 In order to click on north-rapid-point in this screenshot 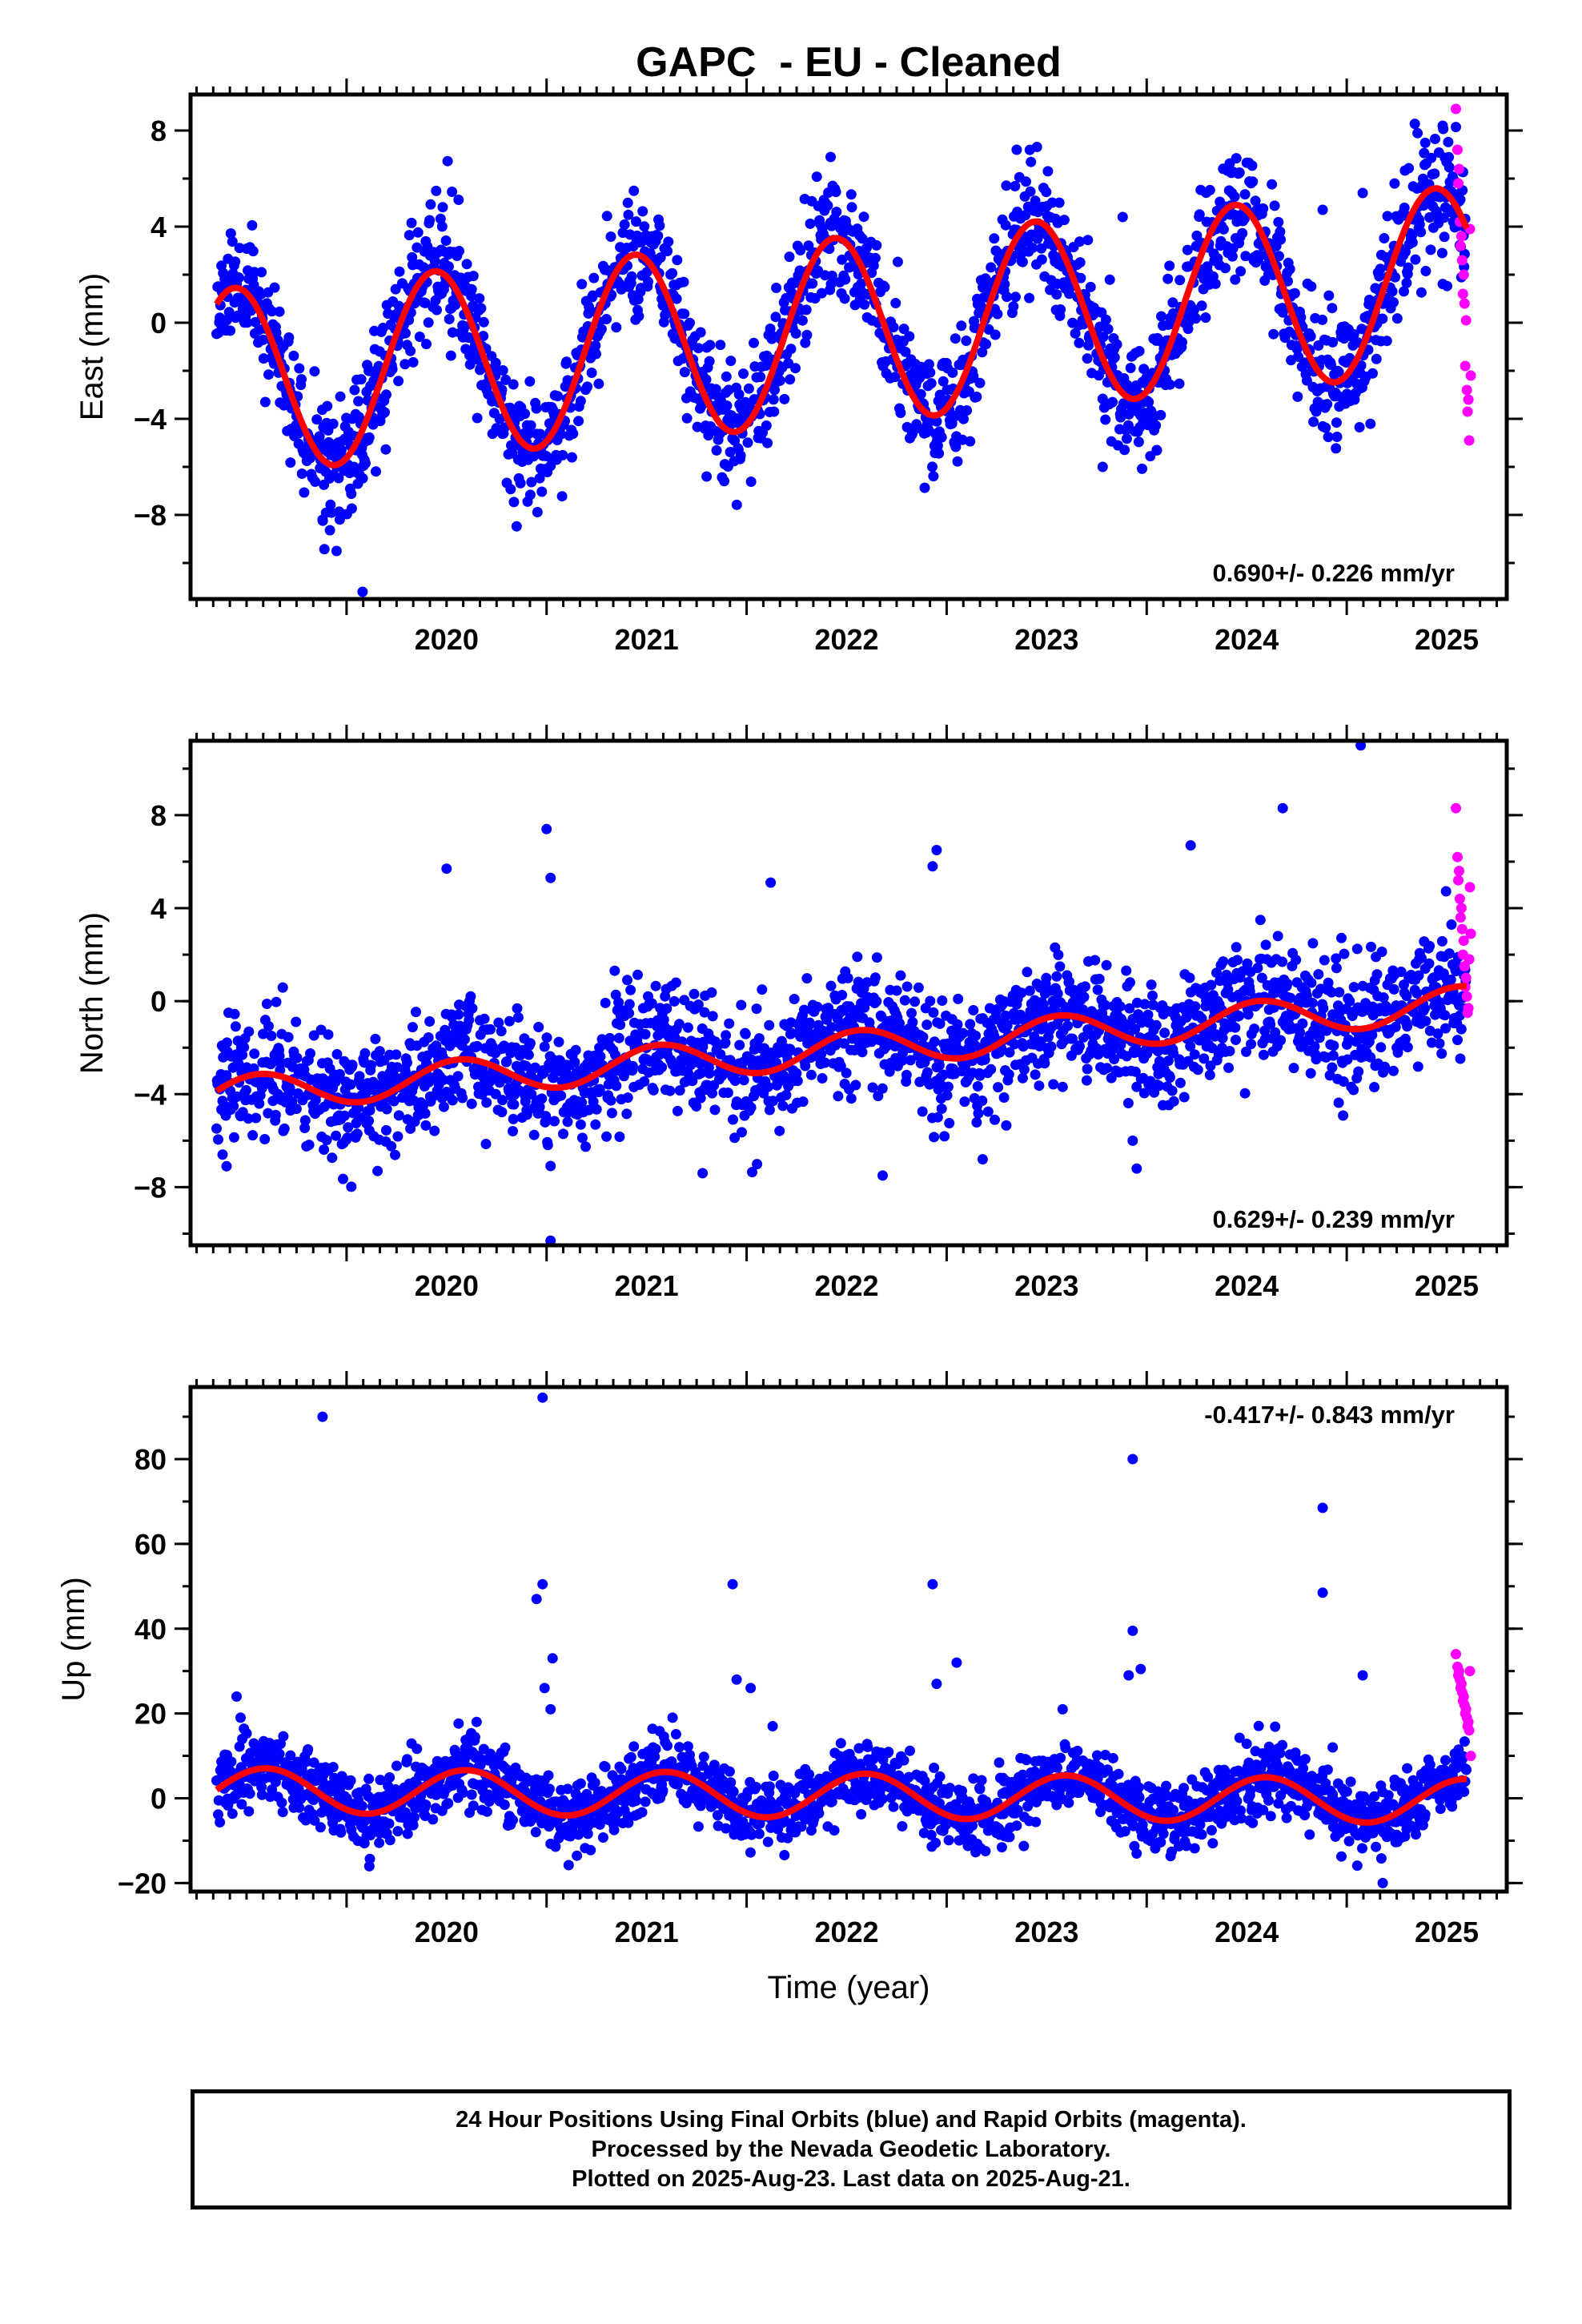, I will do `click(1462, 908)`.